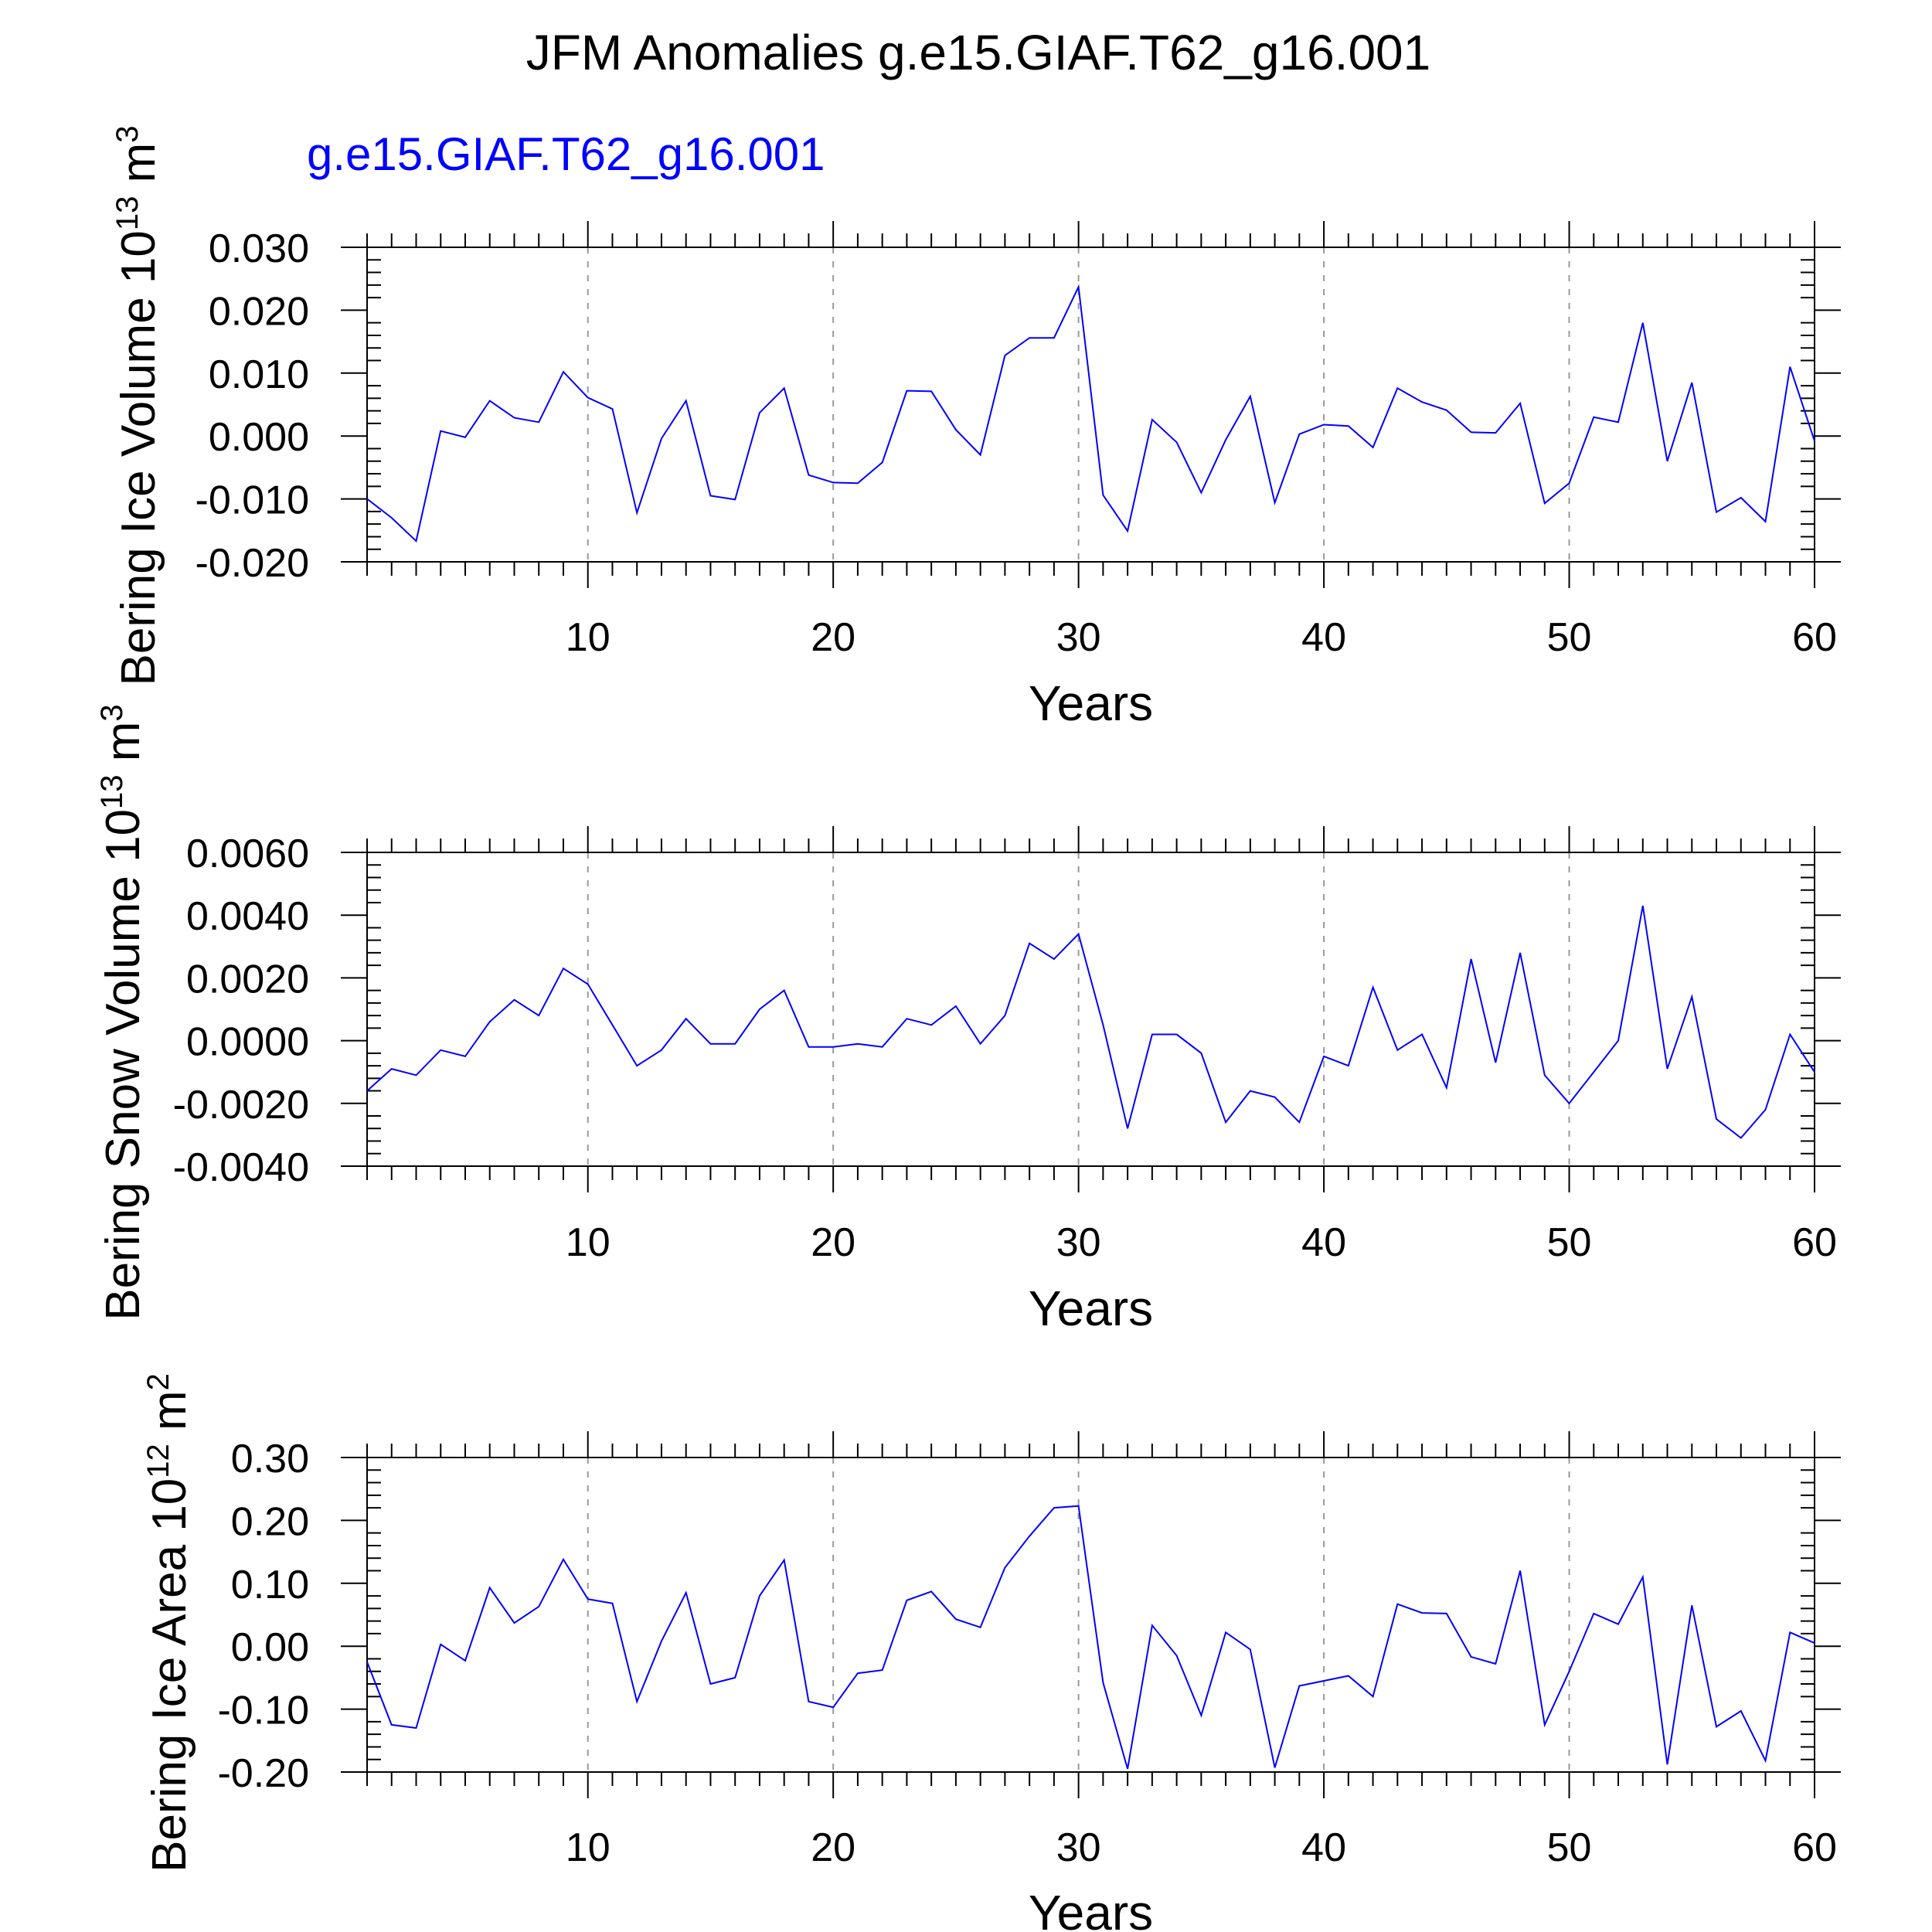 The image size is (1932, 1932). Describe the element at coordinates (158, 1382) in the screenshot. I see `y-axis-label-exponent: 2` at that location.